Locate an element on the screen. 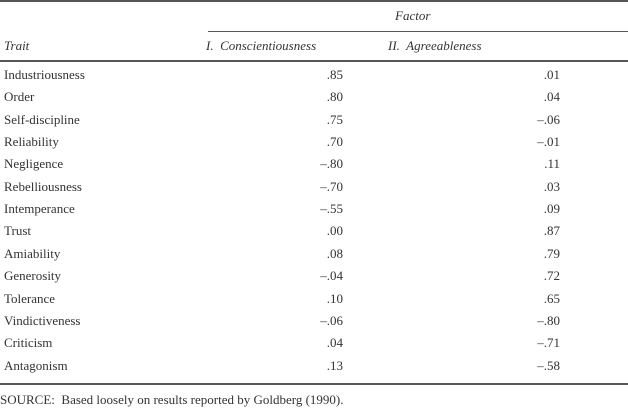  agreeableness-loading: .04 is located at coordinates (551, 97).